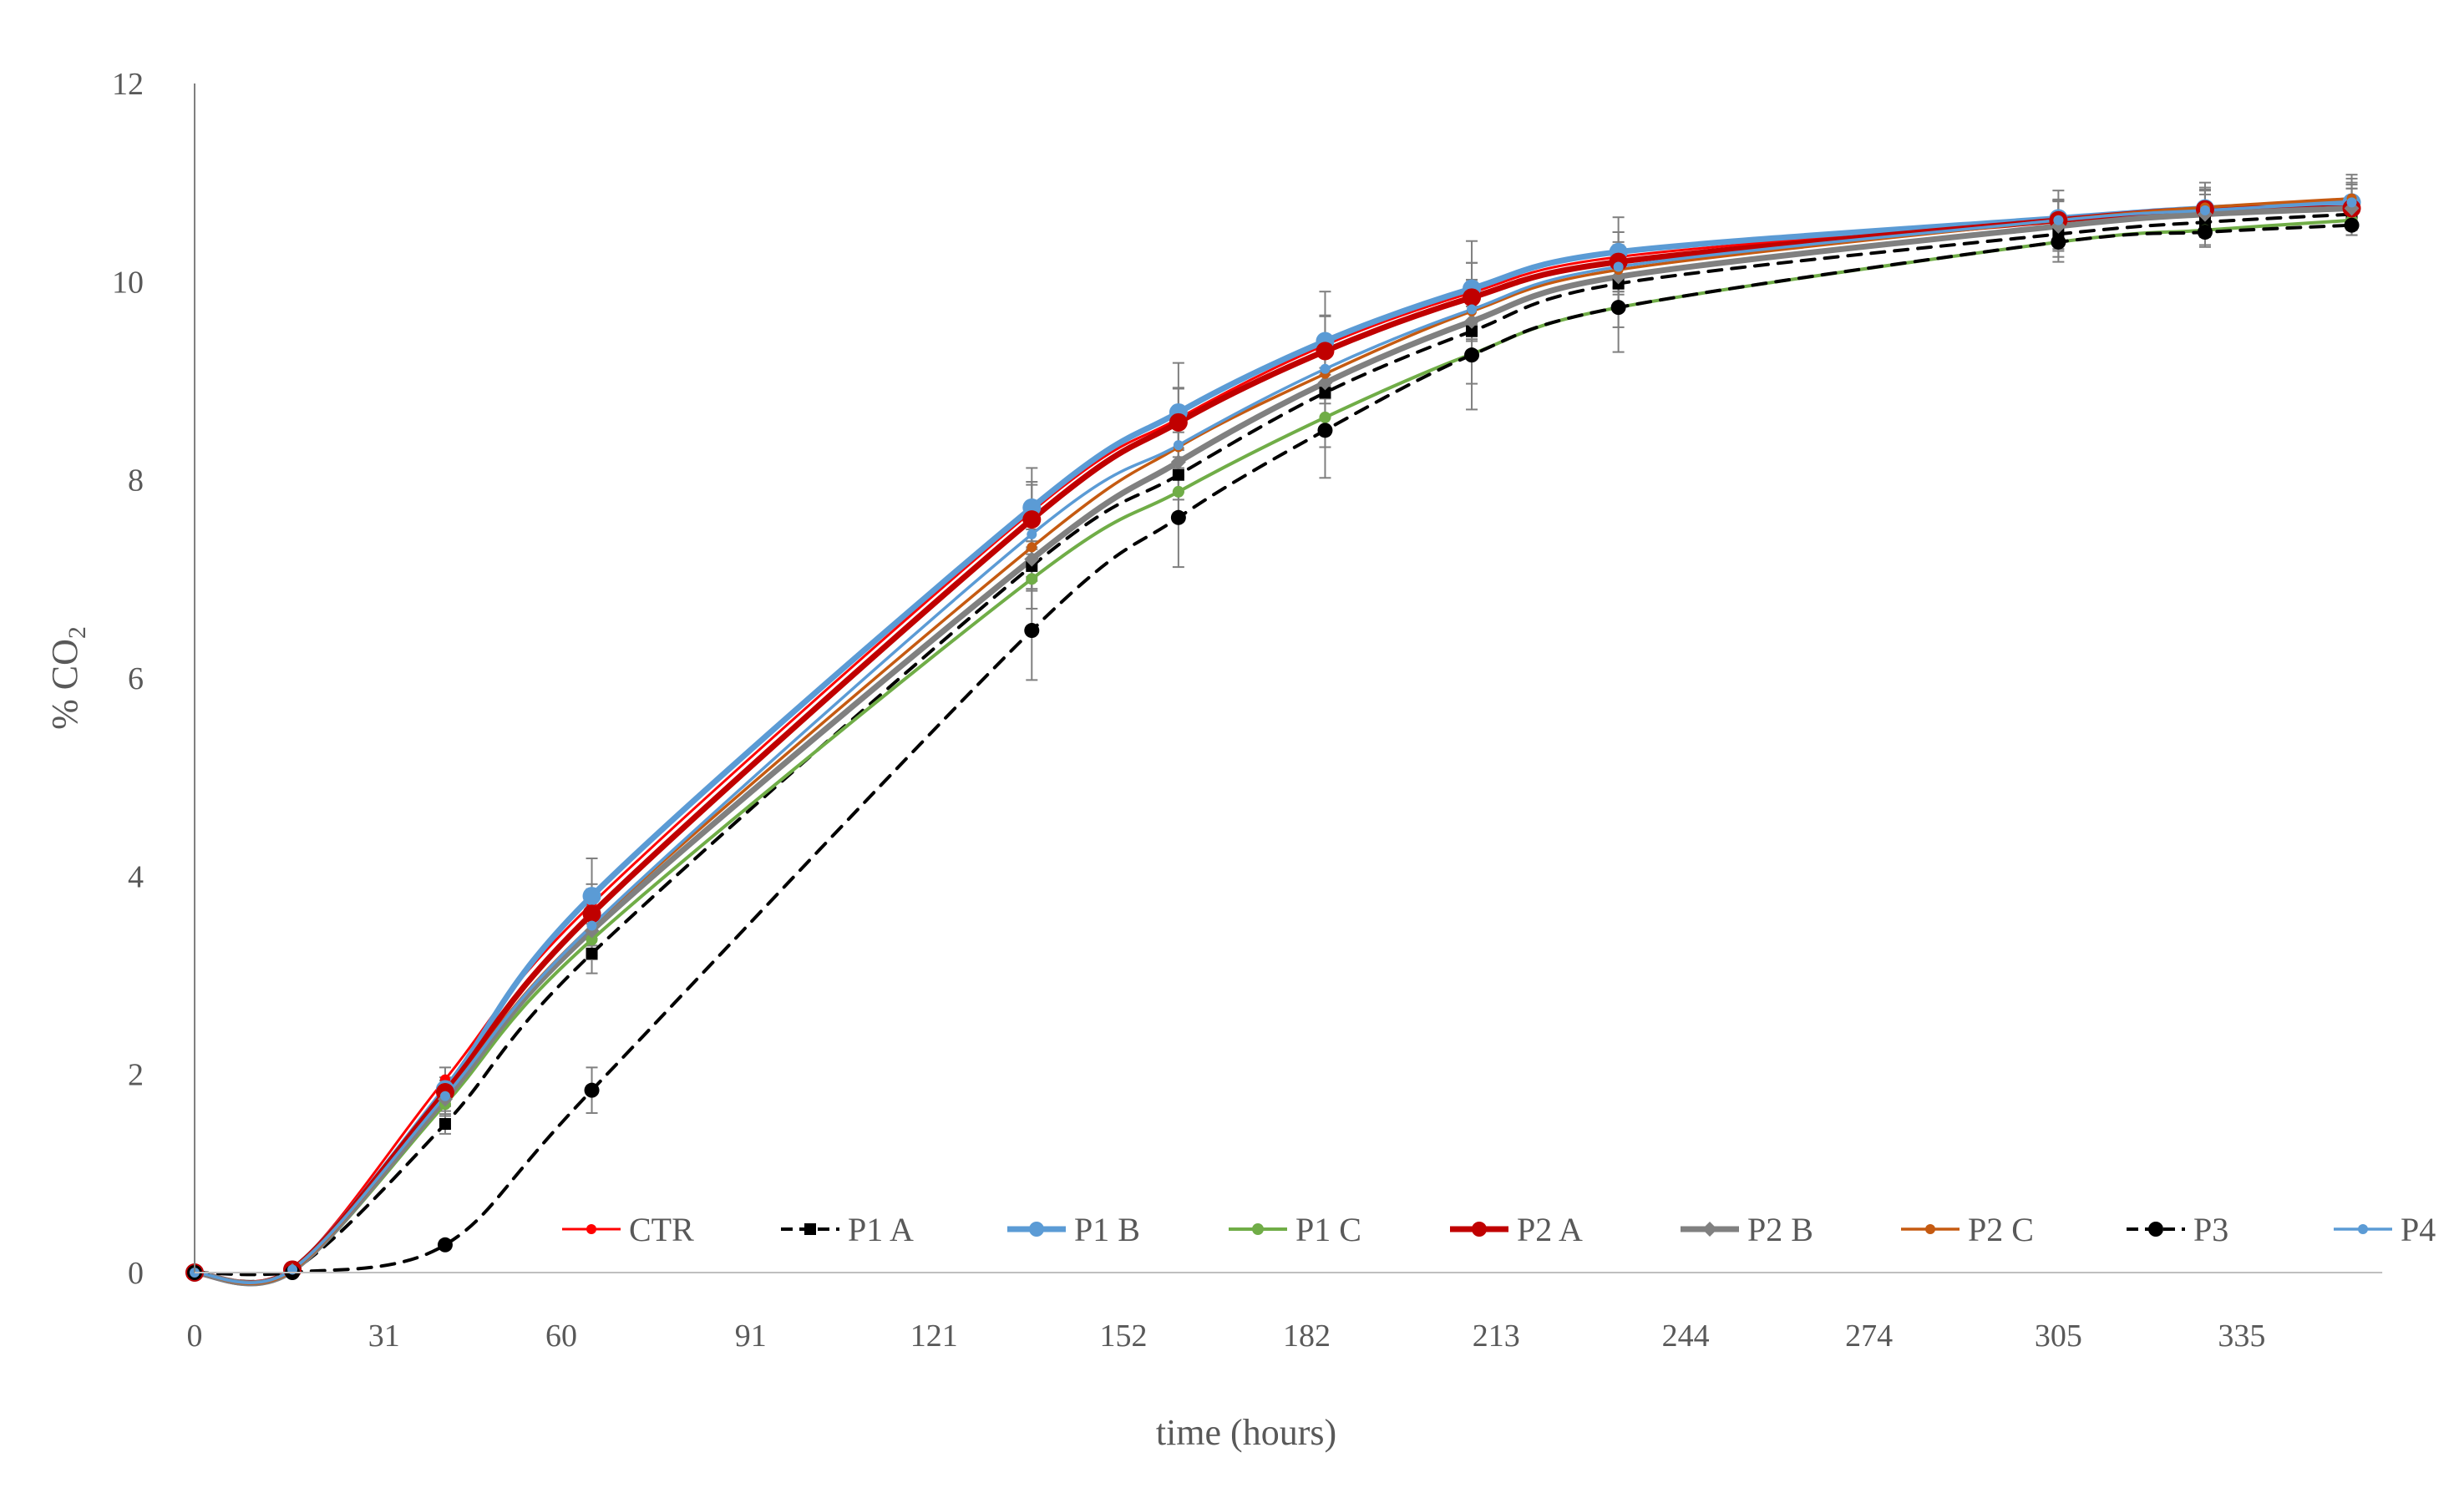  I want to click on legend-item-p1-a: P1 A, so click(848, 1229).